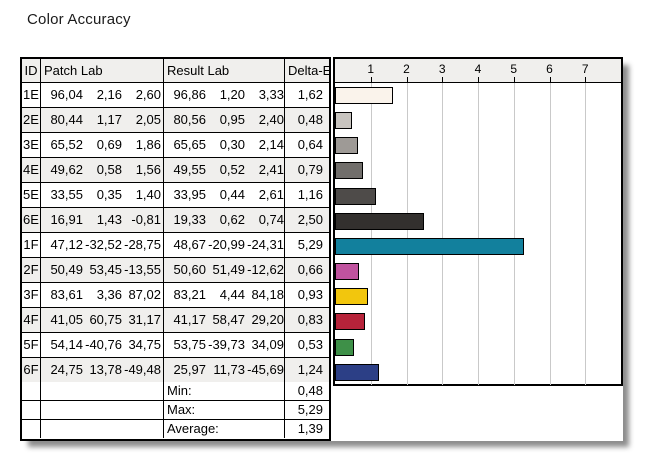  I want to click on axis-tick-label: 4, so click(478, 69).